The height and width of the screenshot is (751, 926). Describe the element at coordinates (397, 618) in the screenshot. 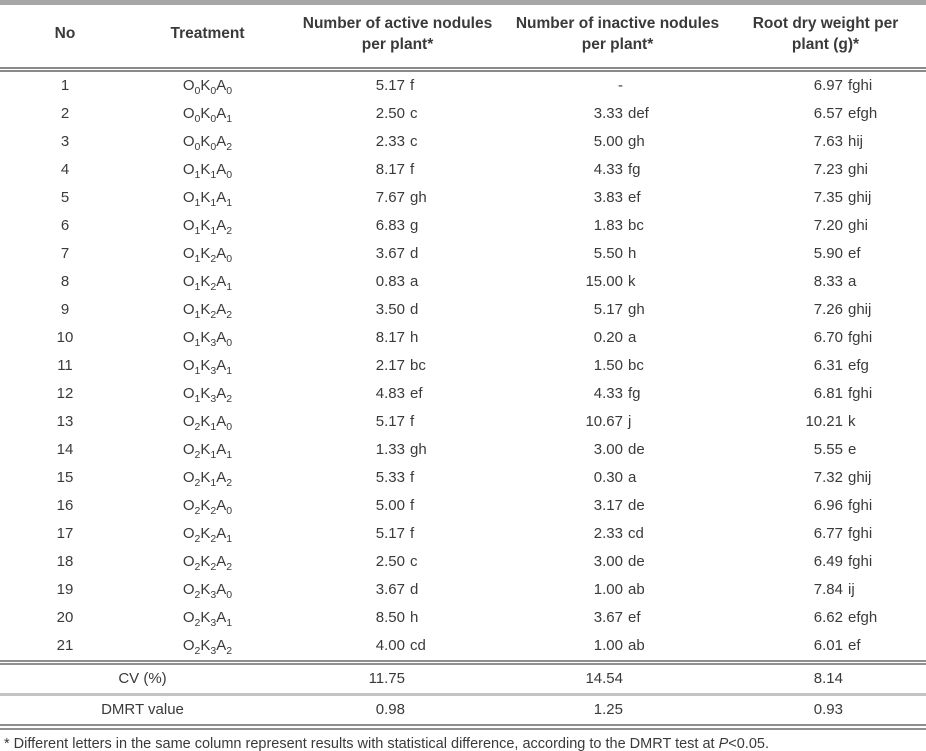

I see `cell-active-nodules: 8.50 h` at that location.